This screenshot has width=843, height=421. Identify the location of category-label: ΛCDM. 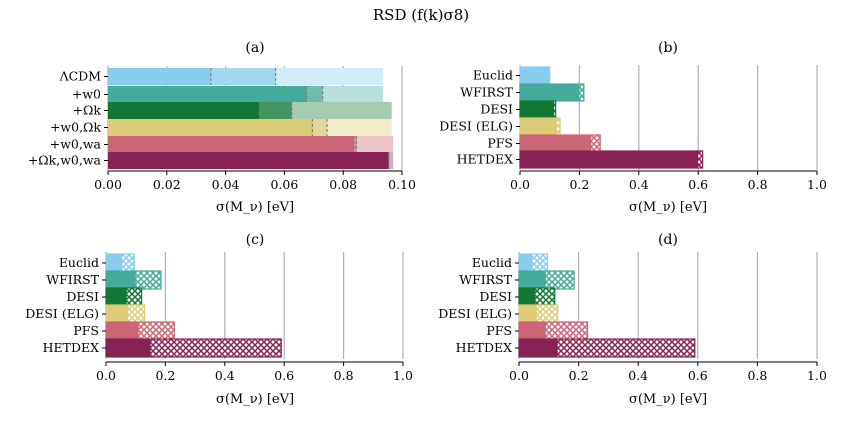
(80, 76).